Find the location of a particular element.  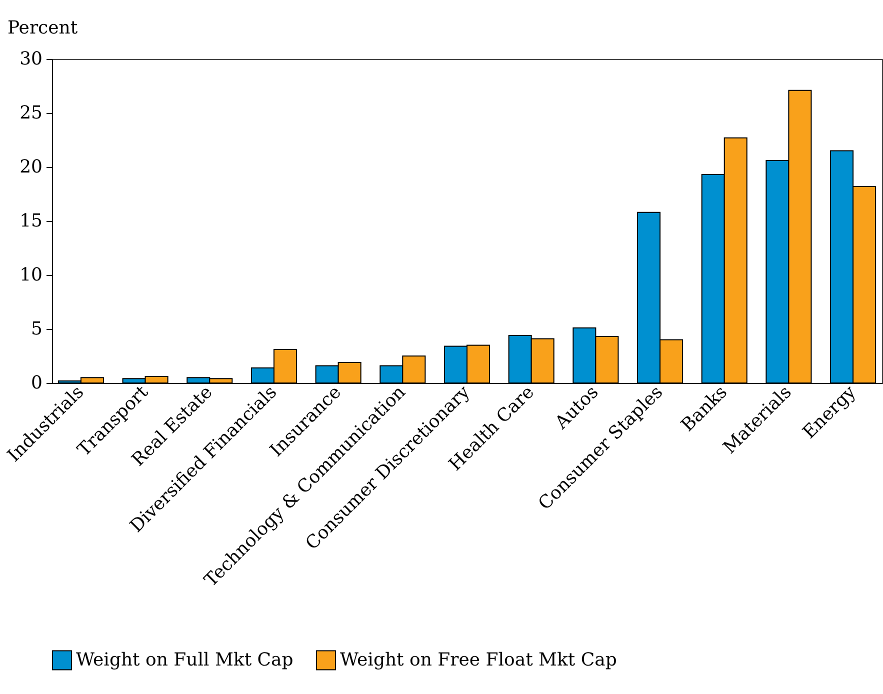

y-tick-label: 5 is located at coordinates (36, 329).